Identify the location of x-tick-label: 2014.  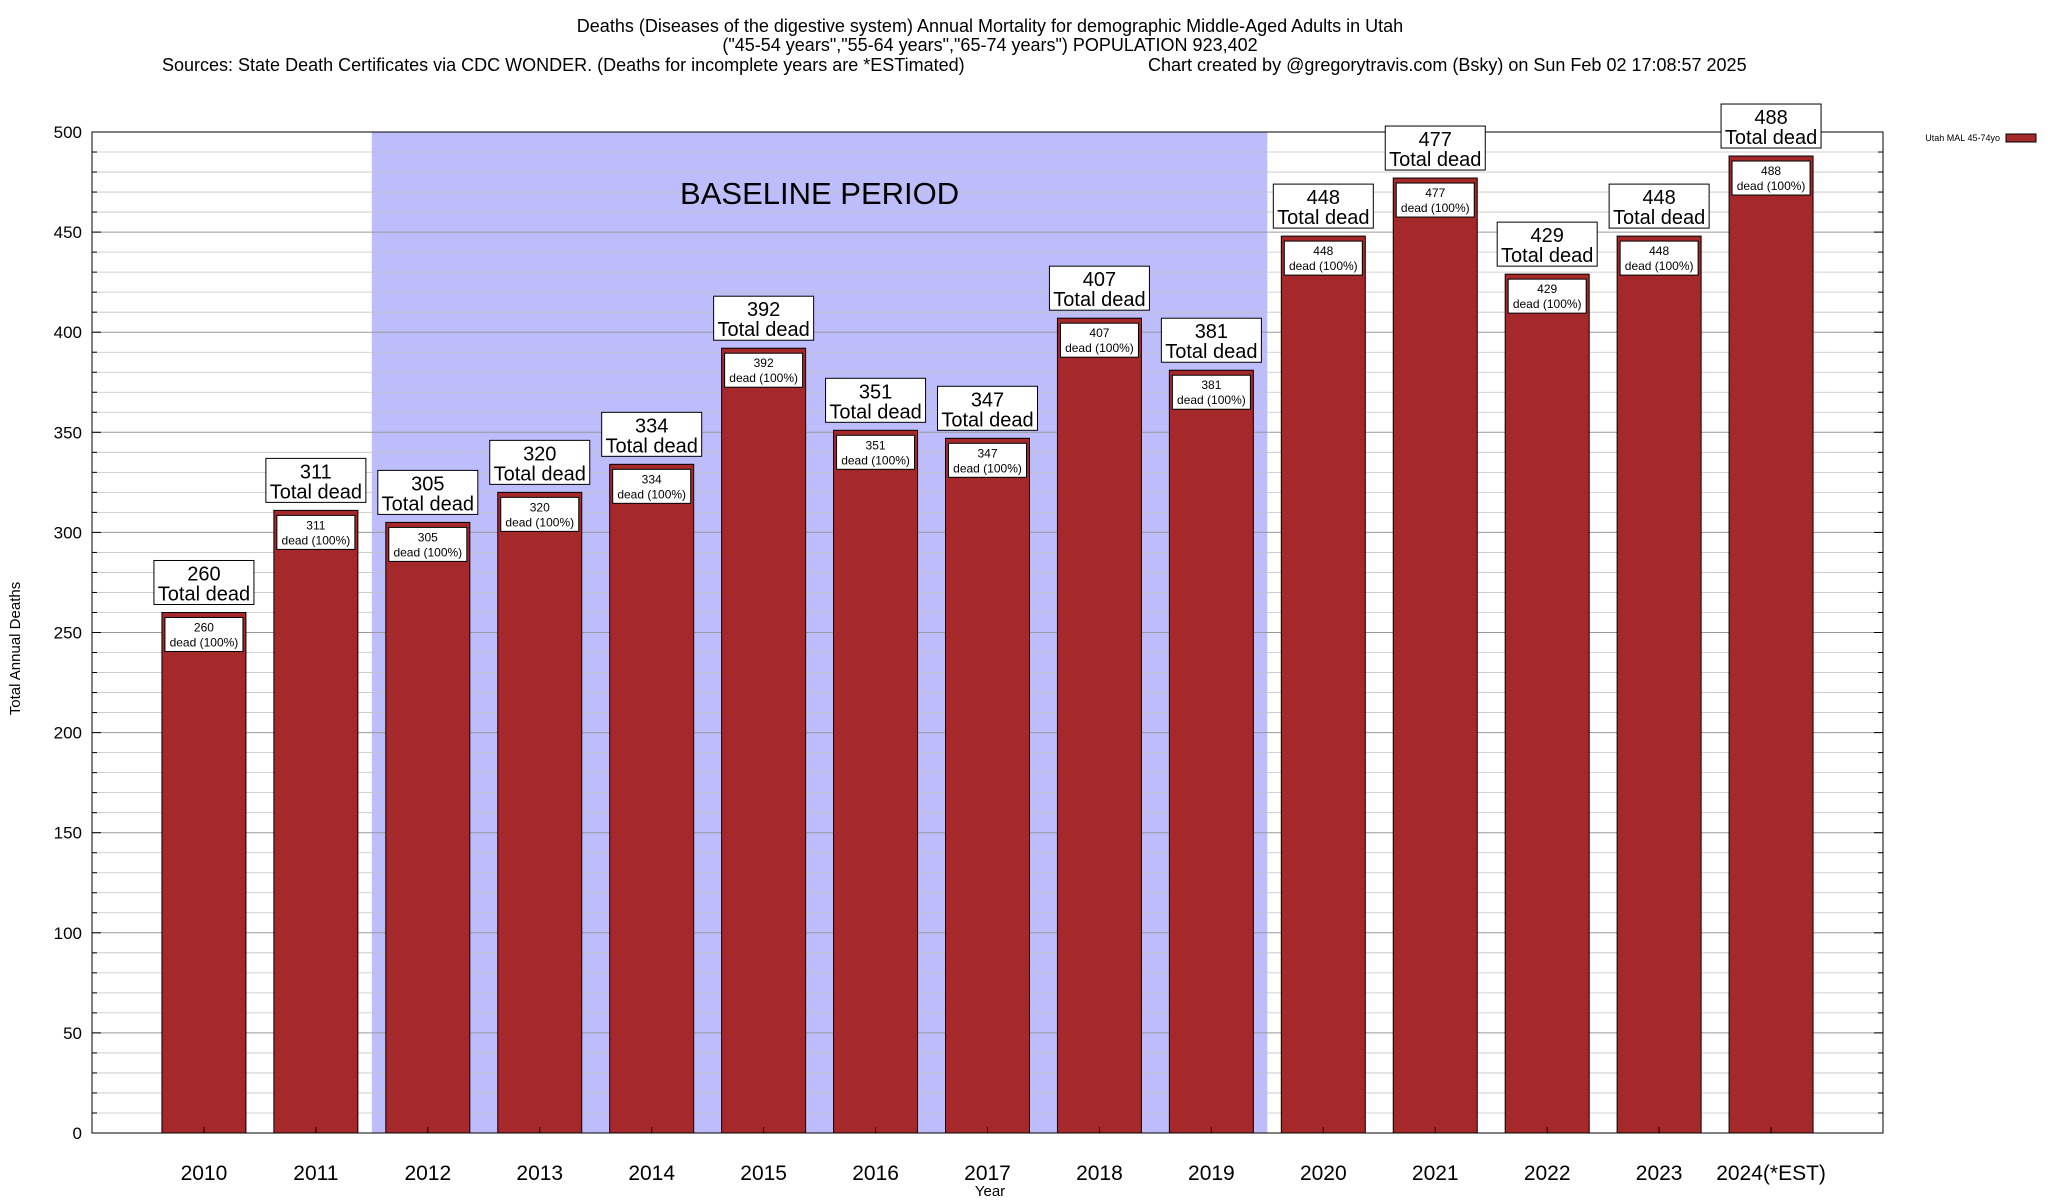
(651, 1173).